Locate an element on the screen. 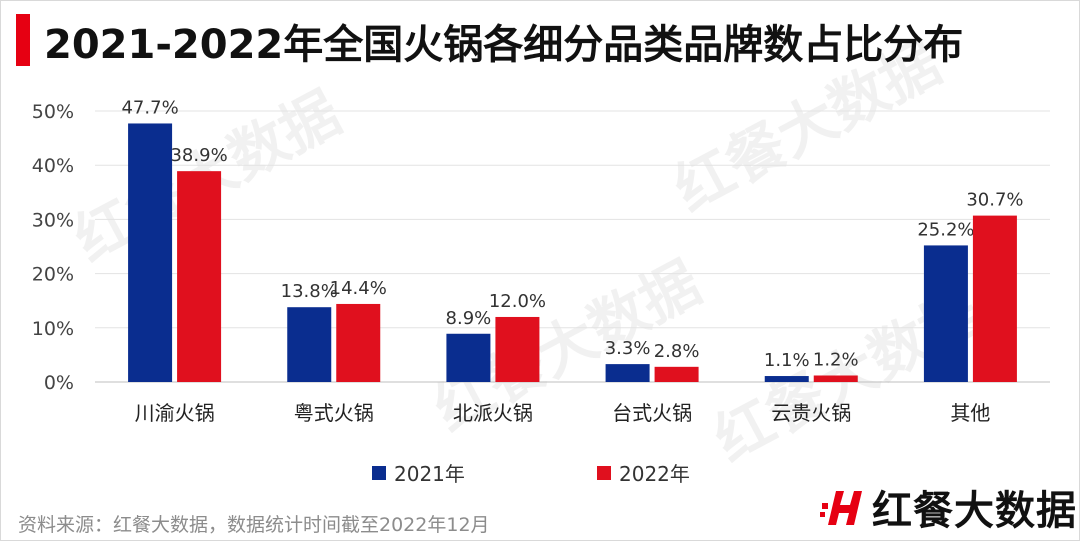 The width and height of the screenshot is (1080, 541). data-label: 30.7% is located at coordinates (994, 200).